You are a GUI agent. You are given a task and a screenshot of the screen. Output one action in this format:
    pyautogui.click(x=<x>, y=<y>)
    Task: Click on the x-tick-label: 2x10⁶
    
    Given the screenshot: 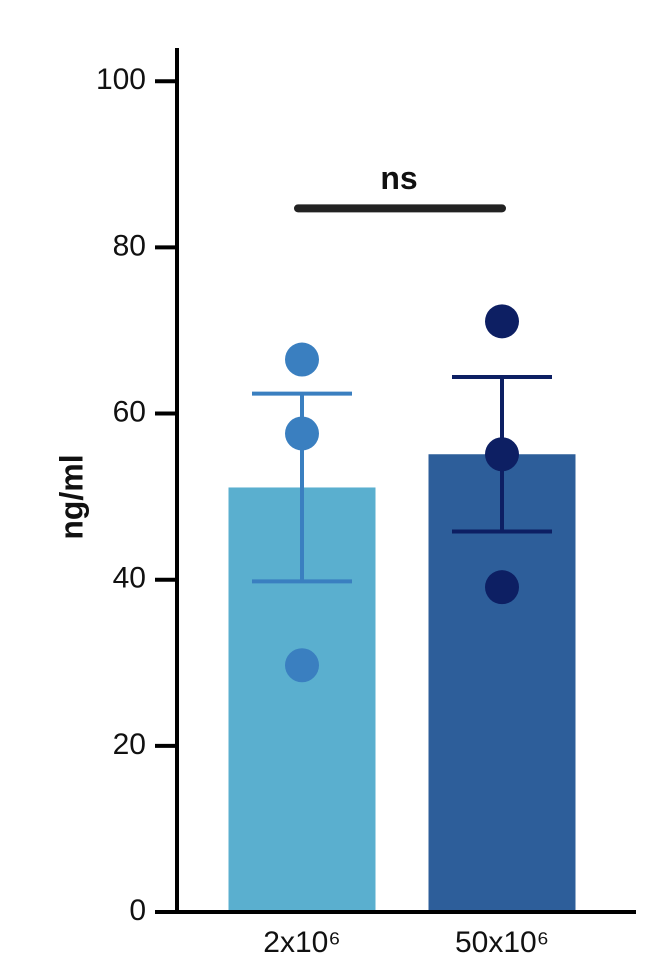 What is the action you would take?
    pyautogui.click(x=301, y=942)
    